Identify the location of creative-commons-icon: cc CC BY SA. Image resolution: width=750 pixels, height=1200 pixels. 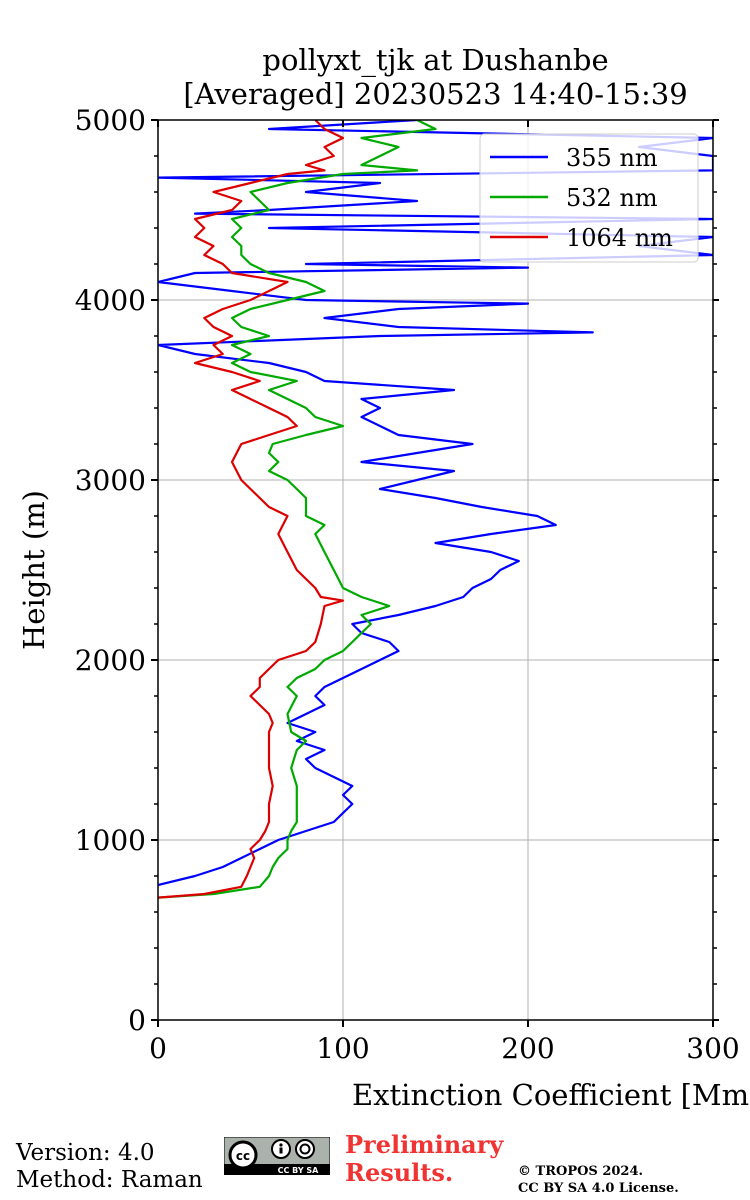
(277, 1156).